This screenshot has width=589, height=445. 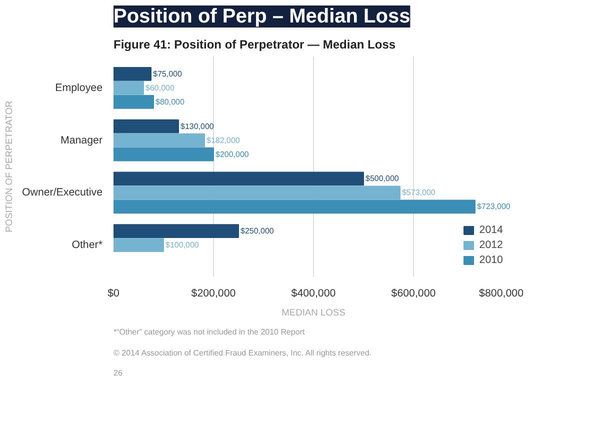 What do you see at coordinates (262, 17) in the screenshot?
I see `chart-title: Position of Perp – Median Loss` at bounding box center [262, 17].